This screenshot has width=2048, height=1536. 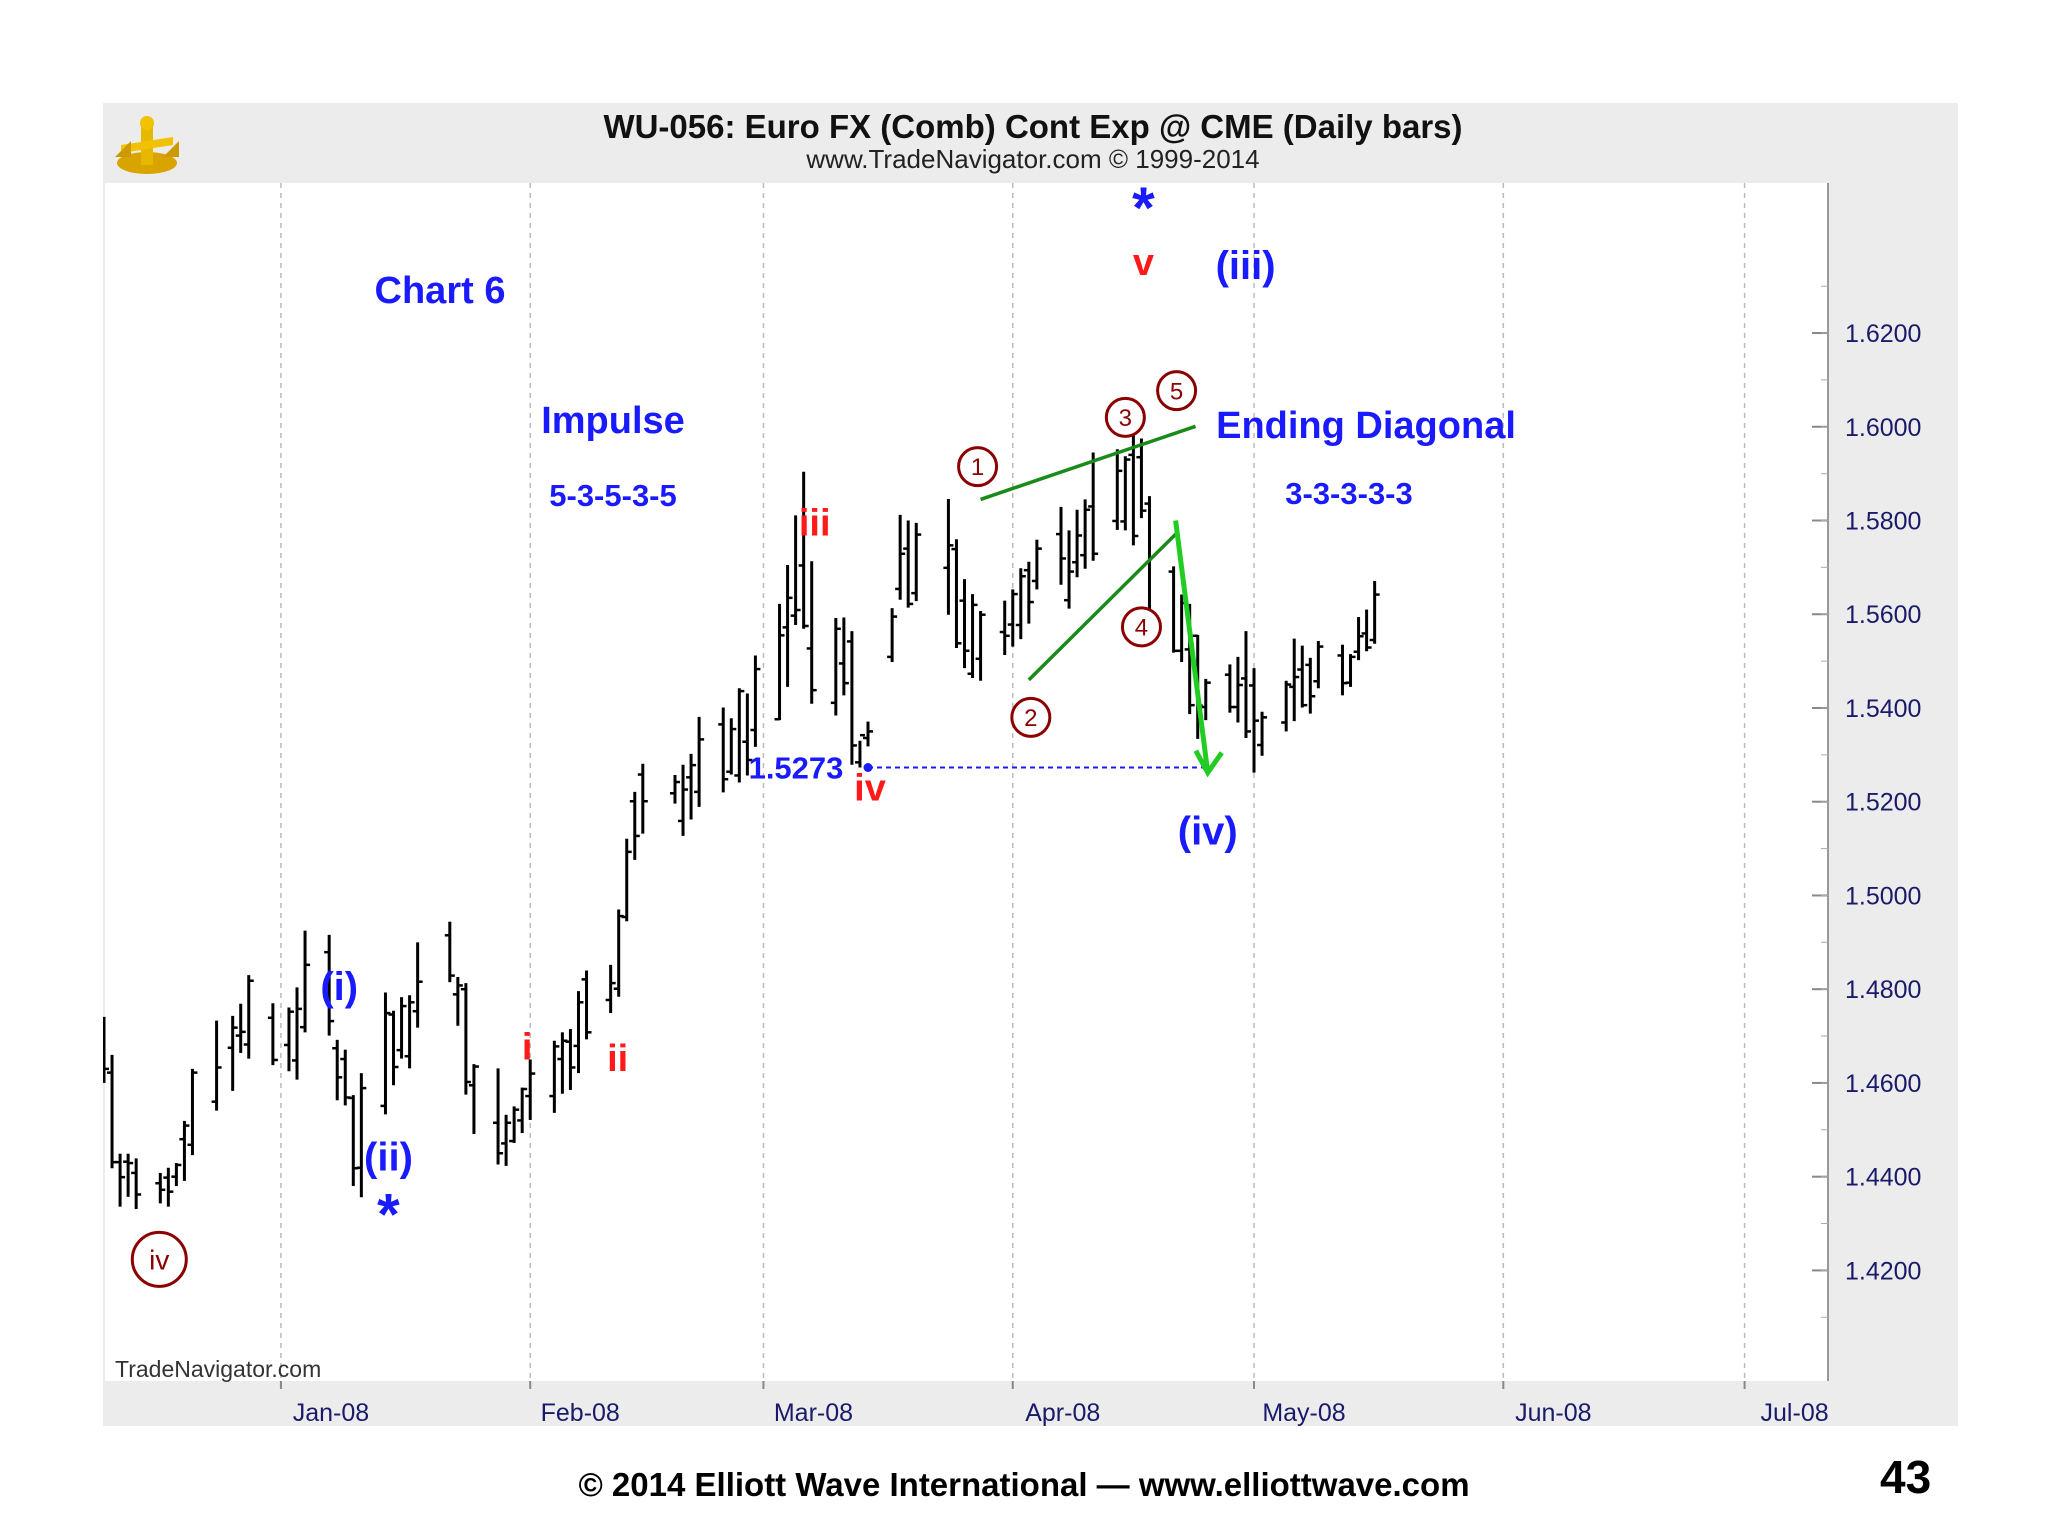 What do you see at coordinates (1883, 990) in the screenshot?
I see `y-tick-label: 1.4800` at bounding box center [1883, 990].